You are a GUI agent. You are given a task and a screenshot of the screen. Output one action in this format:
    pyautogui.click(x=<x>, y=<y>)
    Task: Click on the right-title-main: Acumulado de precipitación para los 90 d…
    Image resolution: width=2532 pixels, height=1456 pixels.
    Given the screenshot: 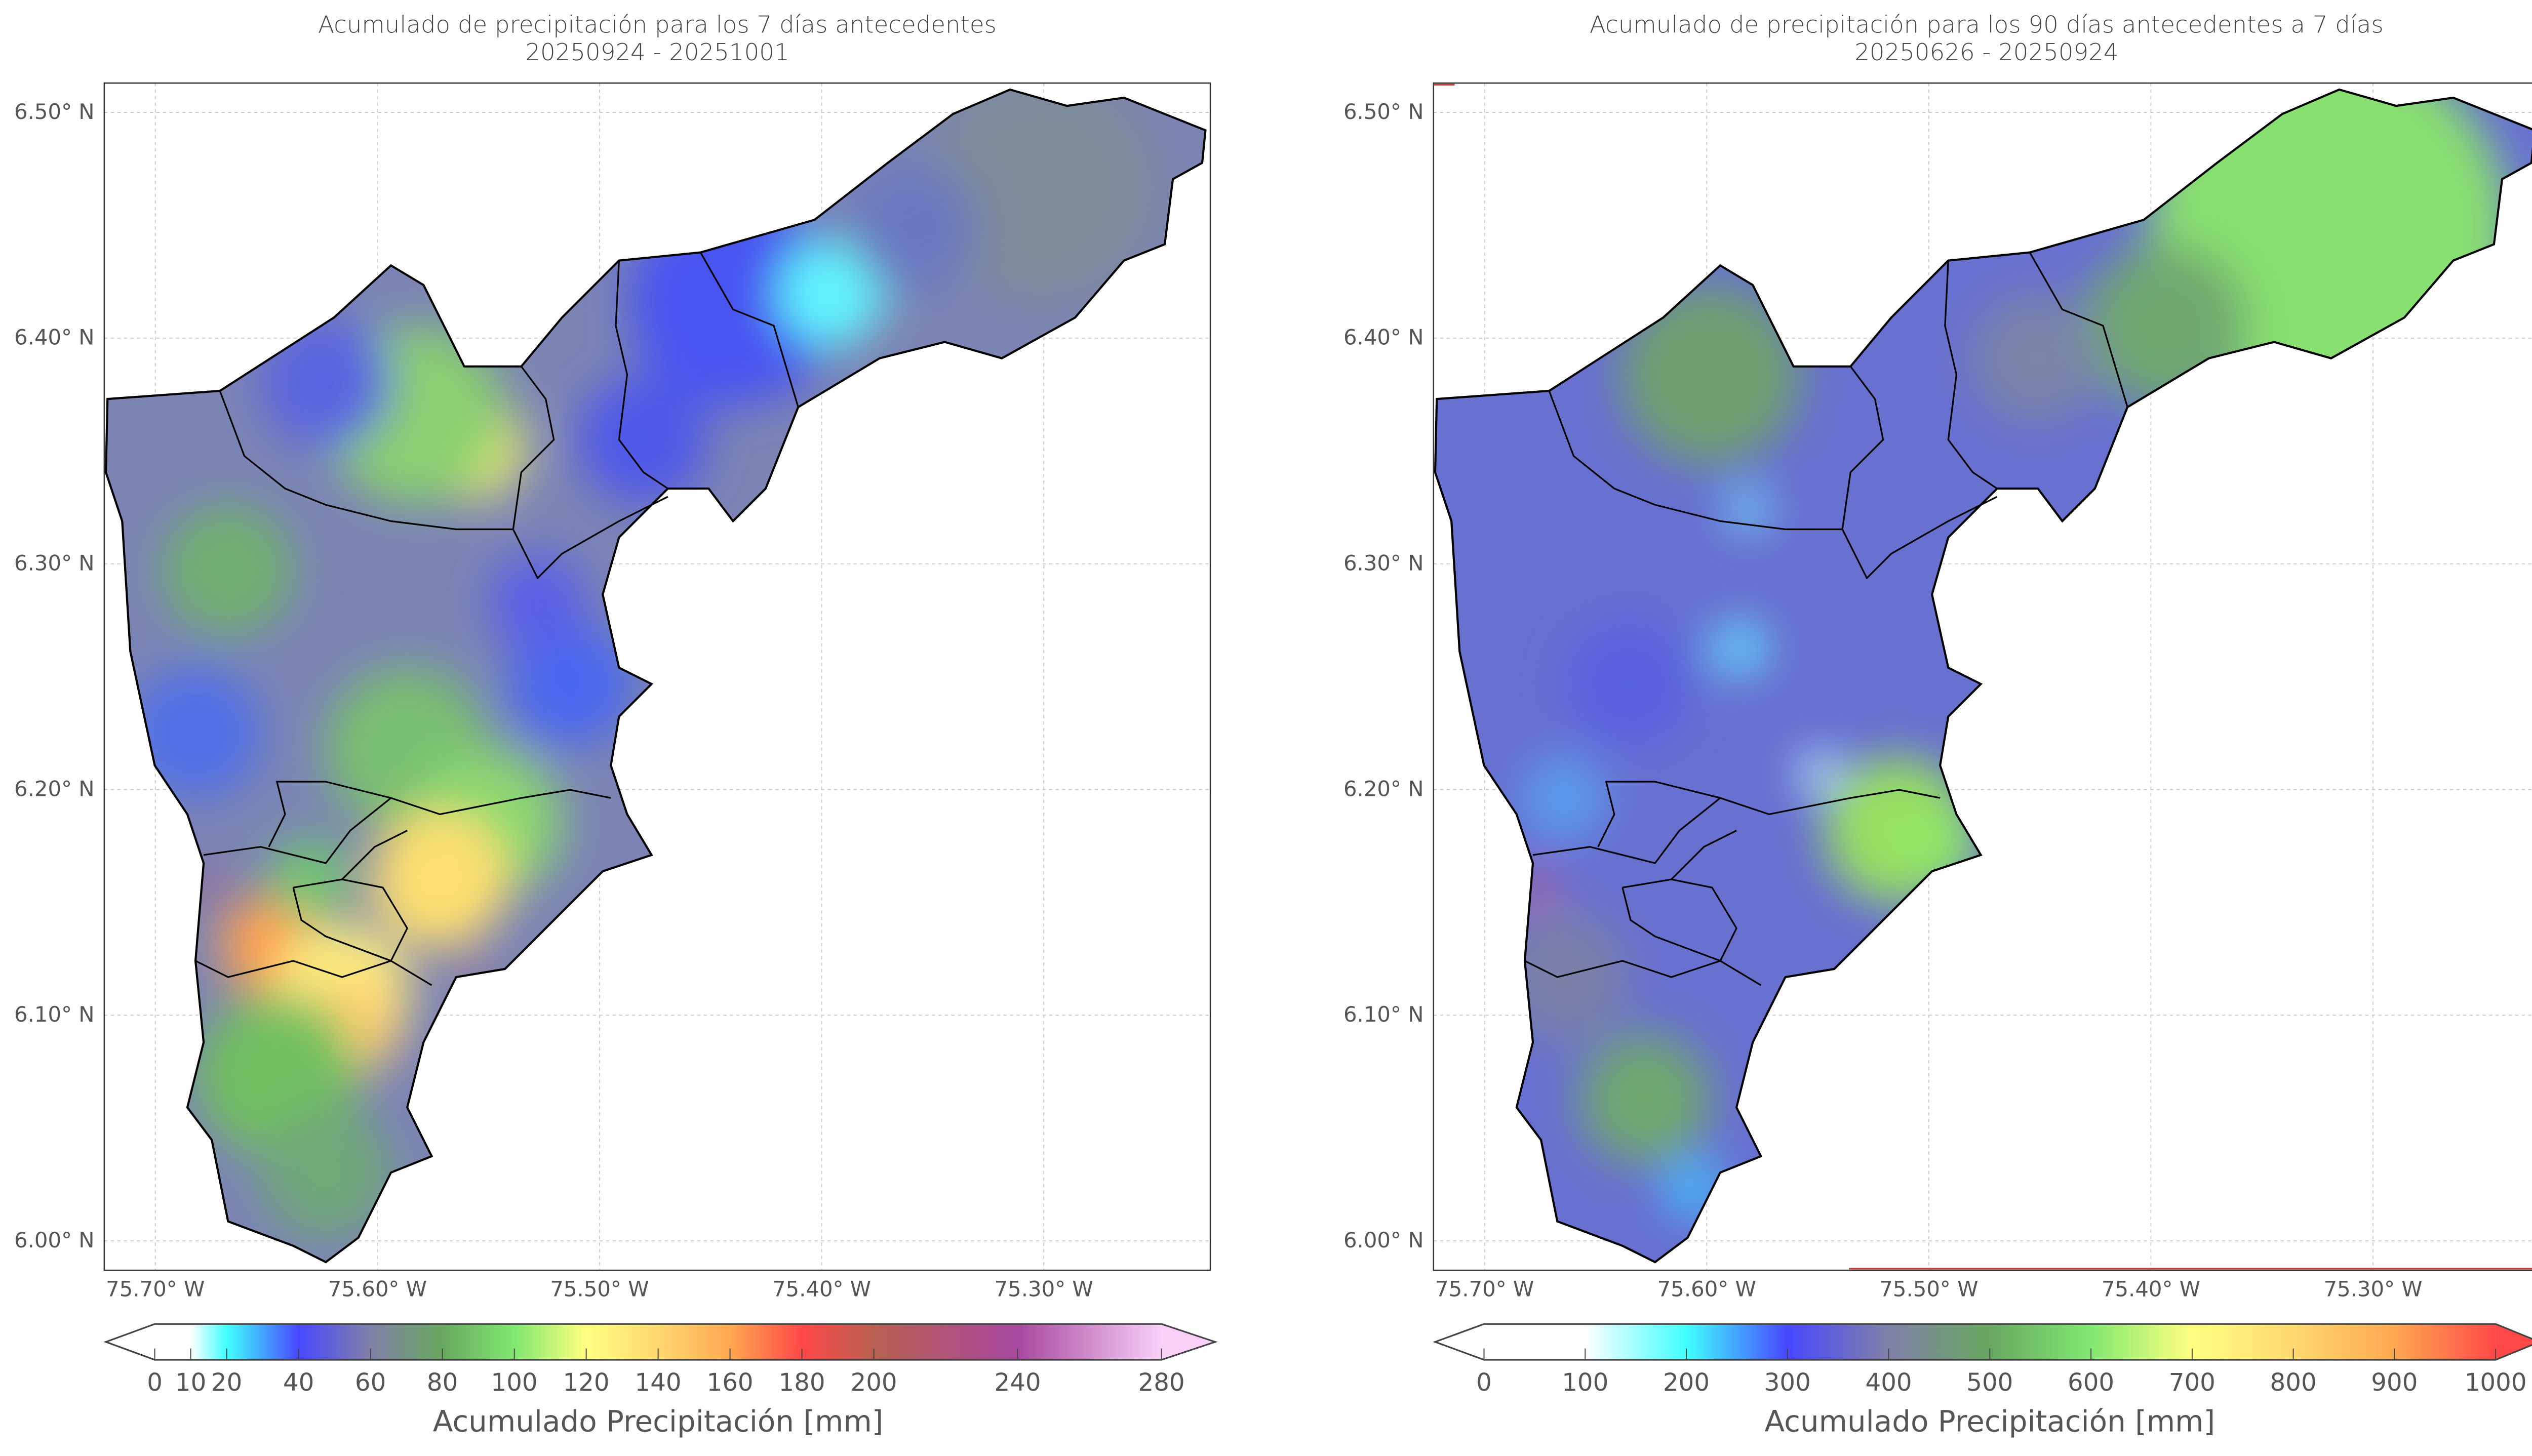 What is the action you would take?
    pyautogui.click(x=1987, y=26)
    